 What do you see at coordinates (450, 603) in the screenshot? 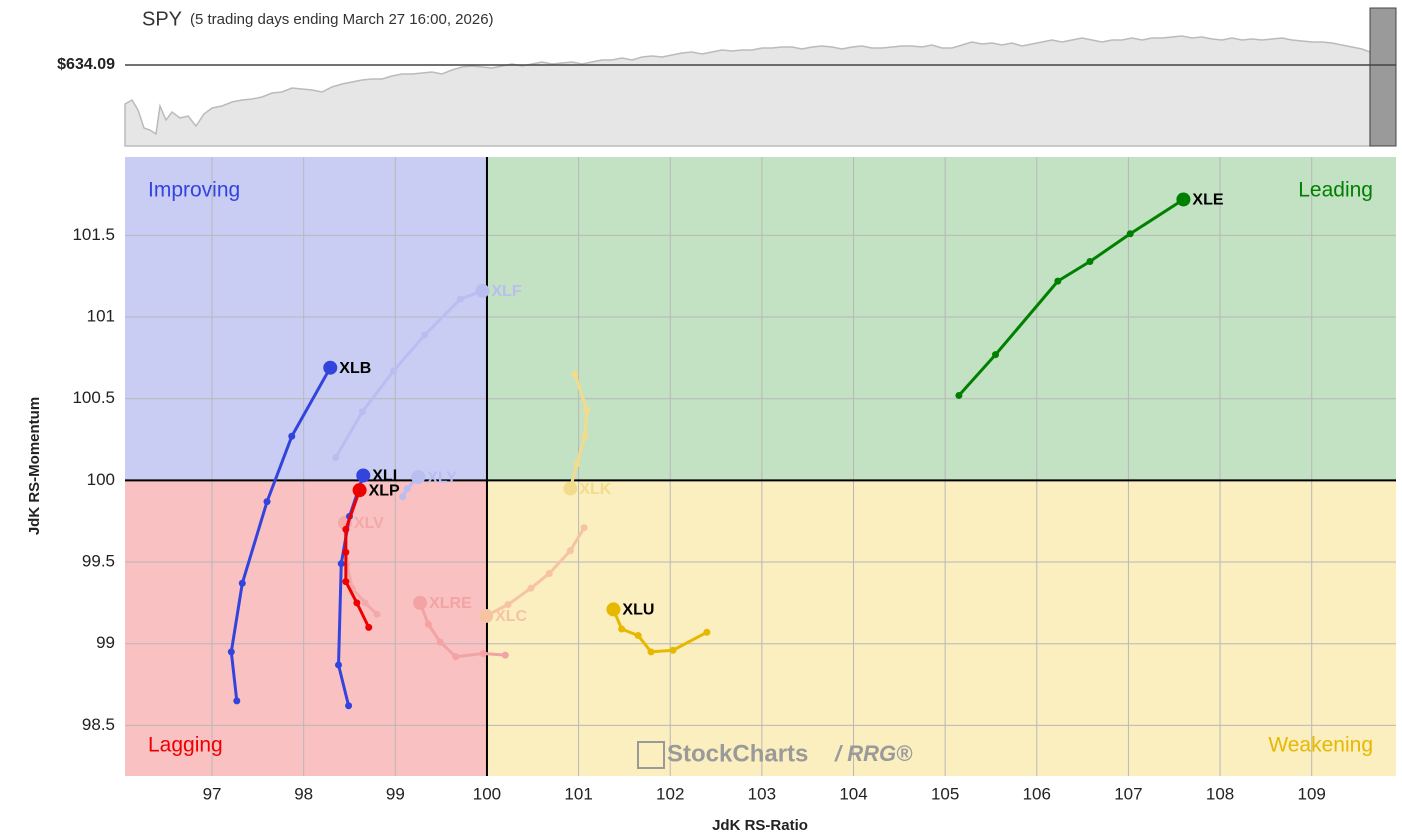
I see `series-label: XLRE` at bounding box center [450, 603].